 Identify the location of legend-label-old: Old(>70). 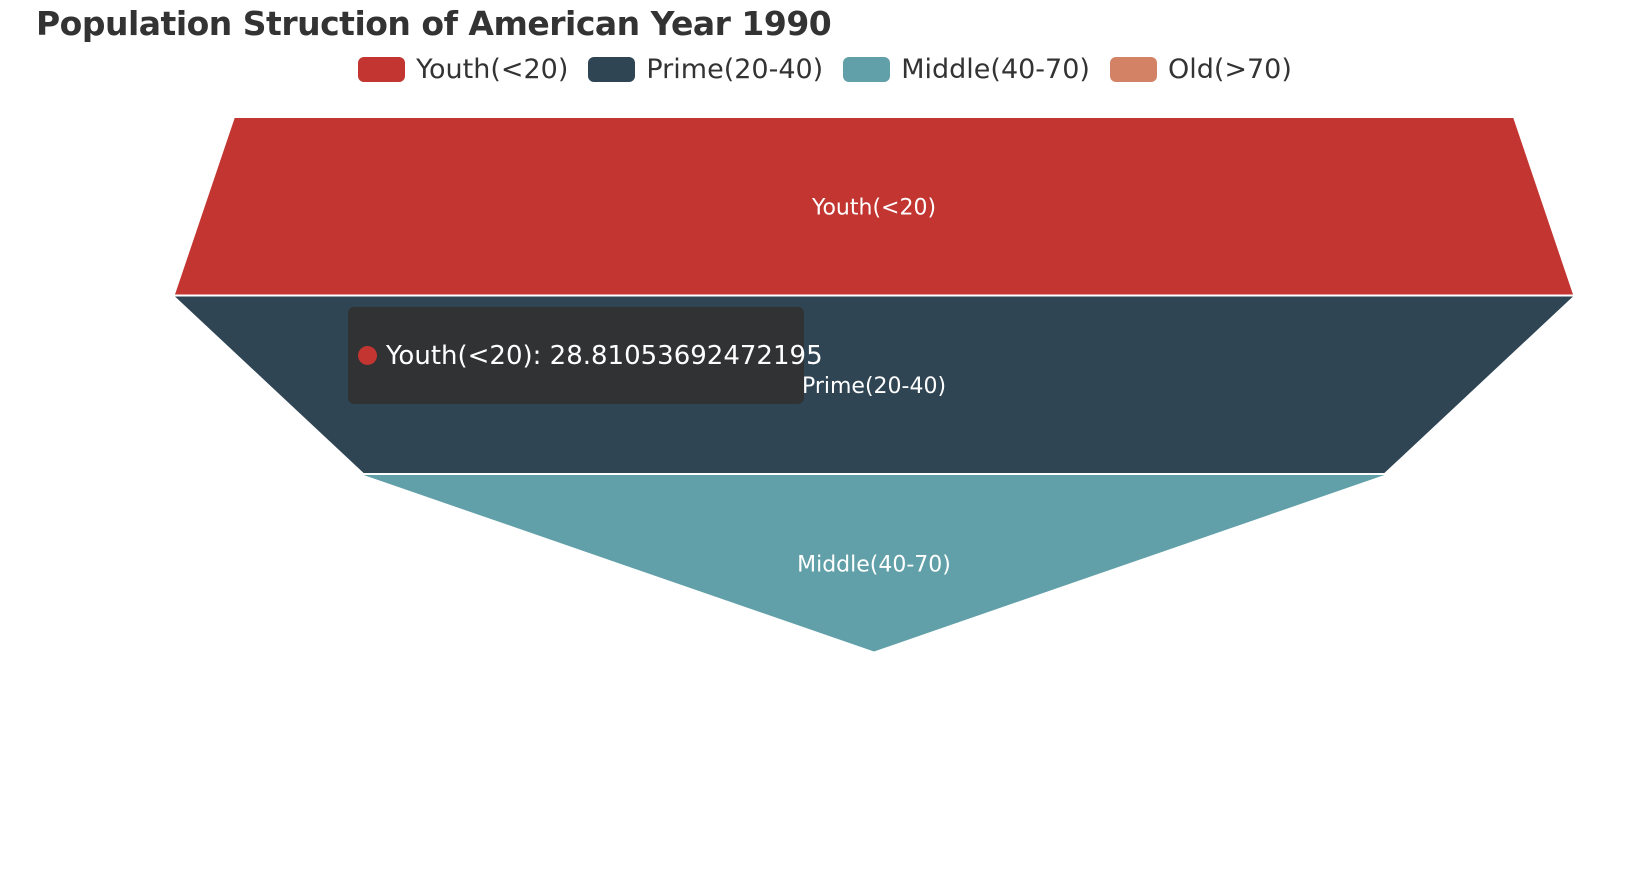
(1229, 69).